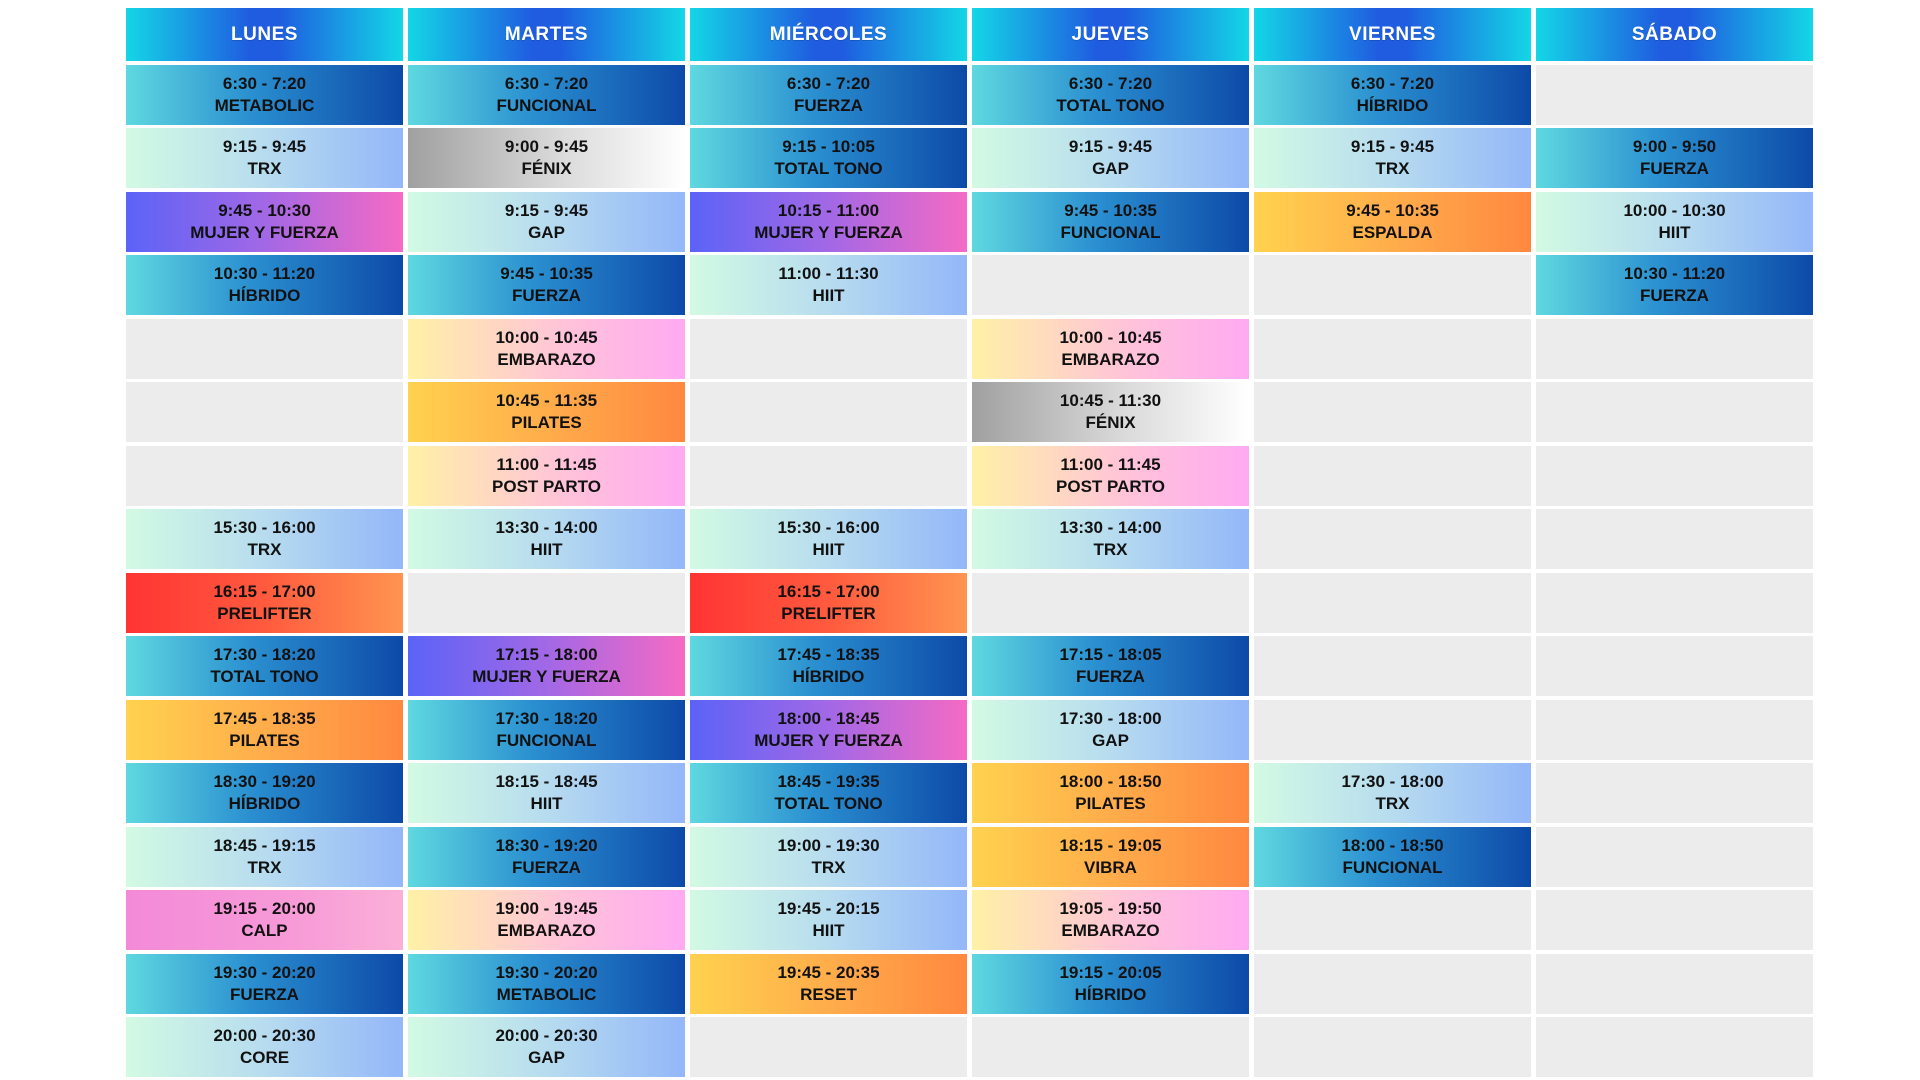  I want to click on class-slot: 19:15 - 20:05 HÍBRIDO, so click(1110, 983).